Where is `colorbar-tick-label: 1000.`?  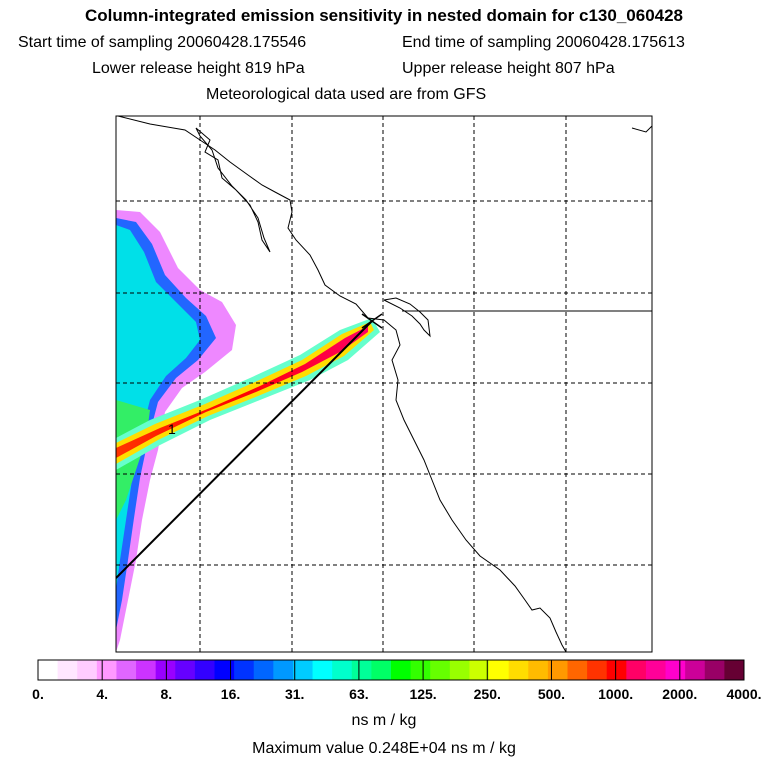 colorbar-tick-label: 1000. is located at coordinates (616, 694).